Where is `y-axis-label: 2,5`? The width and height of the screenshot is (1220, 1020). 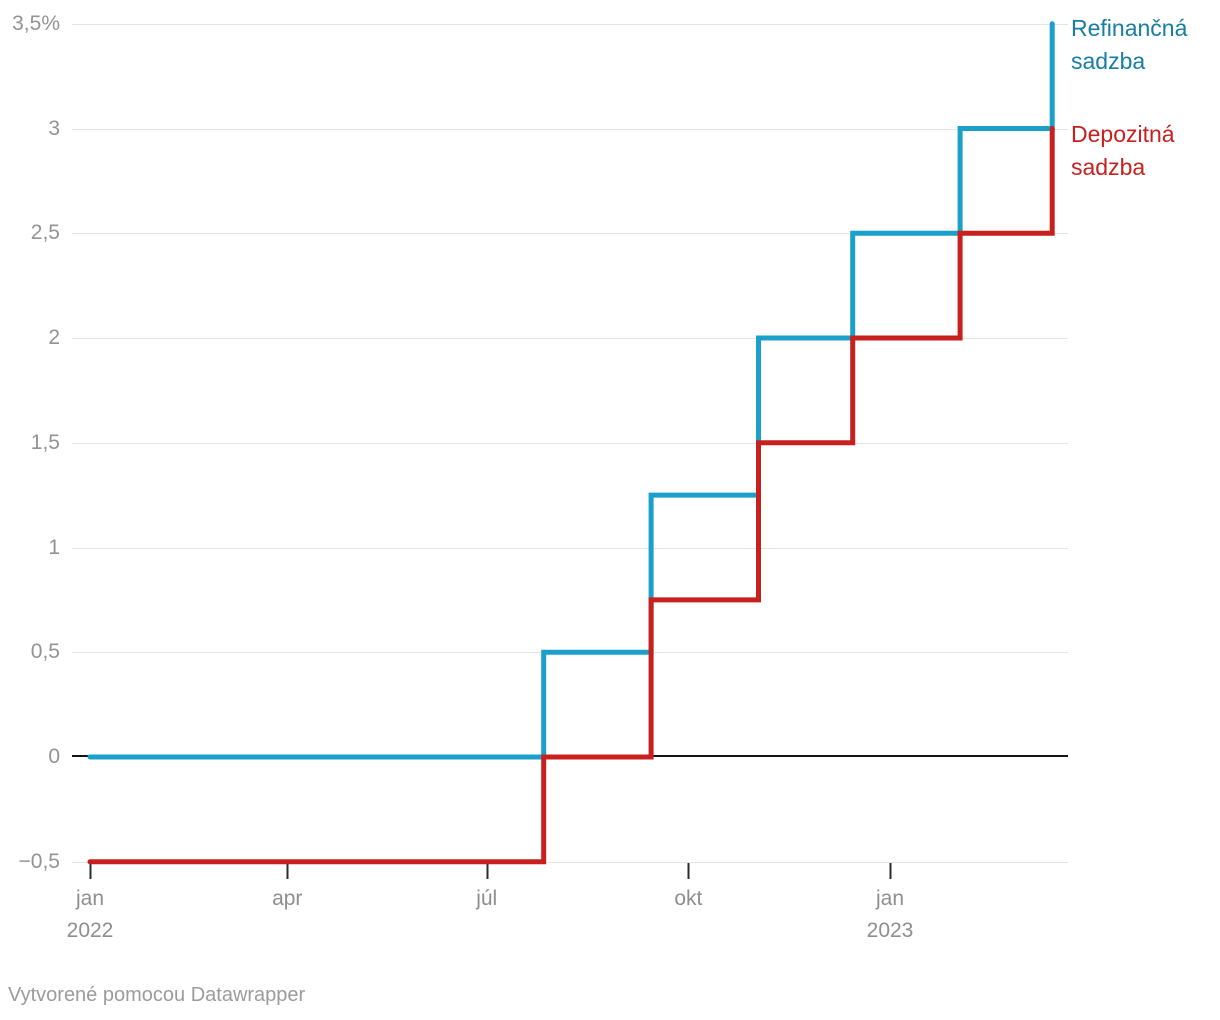
y-axis-label: 2,5 is located at coordinates (45, 233).